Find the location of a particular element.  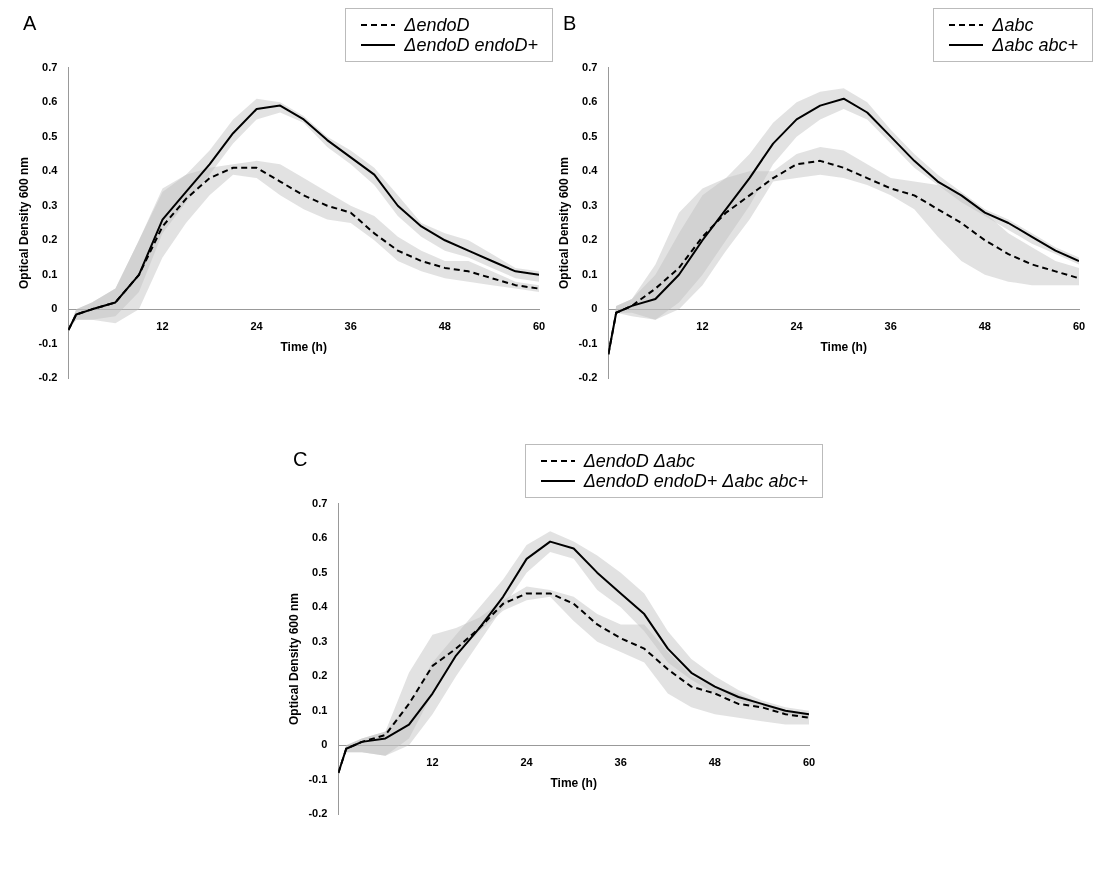

chart-title: B is located at coordinates (570, 23).